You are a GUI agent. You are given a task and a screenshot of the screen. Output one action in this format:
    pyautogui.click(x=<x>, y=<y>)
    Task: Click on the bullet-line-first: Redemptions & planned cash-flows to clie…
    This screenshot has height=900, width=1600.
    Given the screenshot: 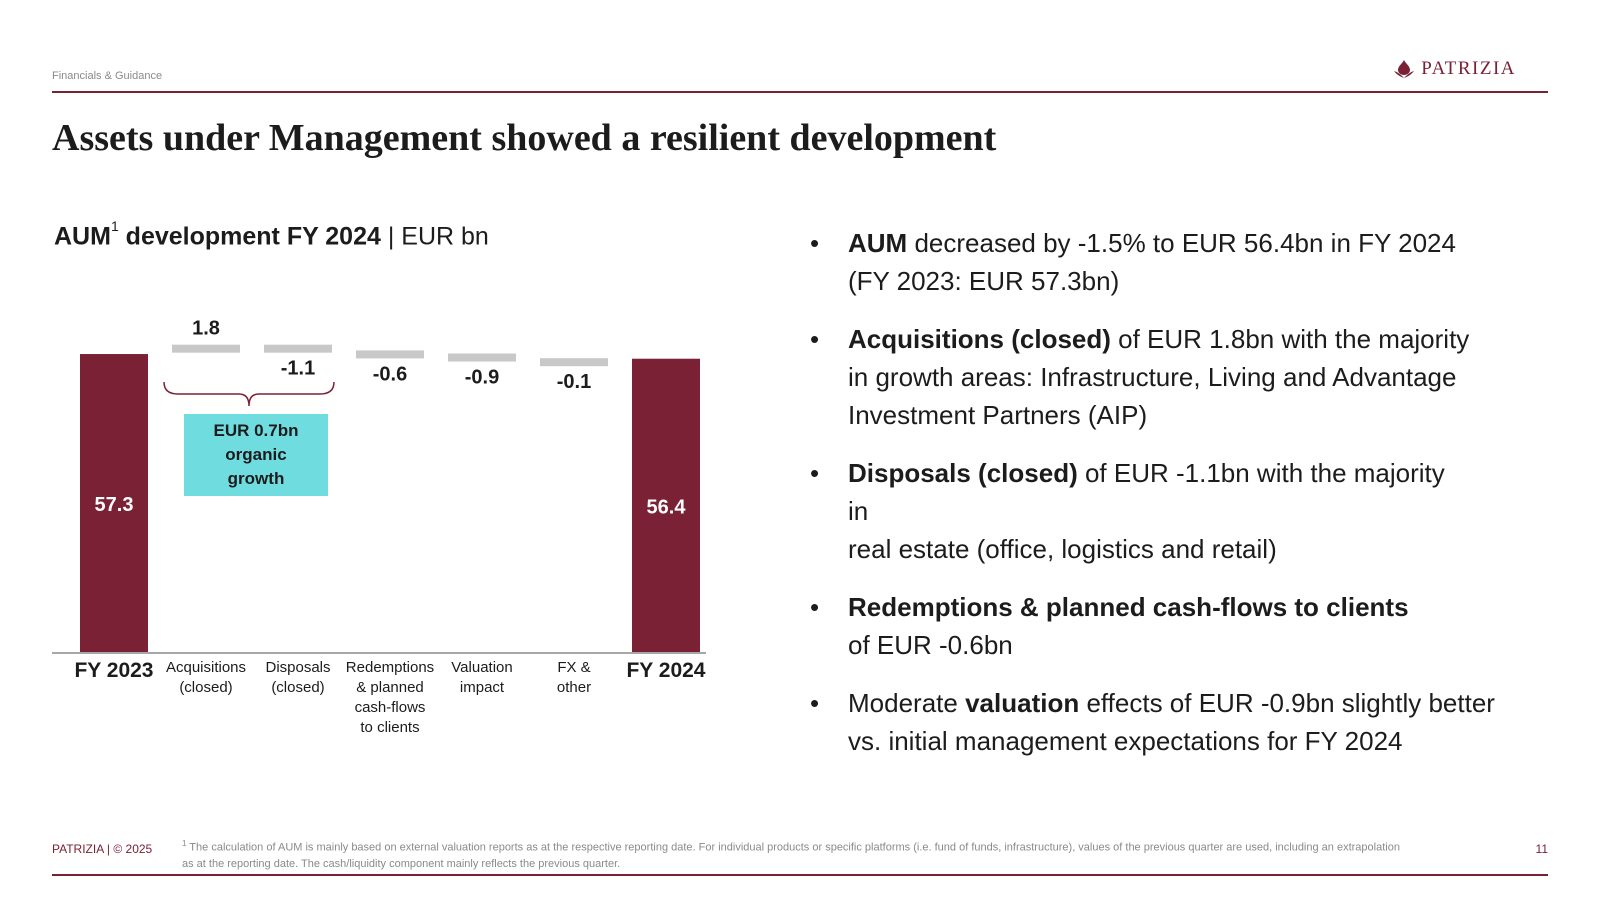 What is the action you would take?
    pyautogui.click(x=1193, y=607)
    